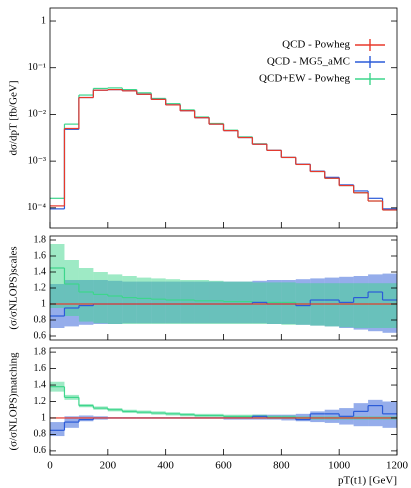 This screenshot has width=411, height=488. I want to click on x-axis-label: pT(t1) [GeV], so click(367, 481).